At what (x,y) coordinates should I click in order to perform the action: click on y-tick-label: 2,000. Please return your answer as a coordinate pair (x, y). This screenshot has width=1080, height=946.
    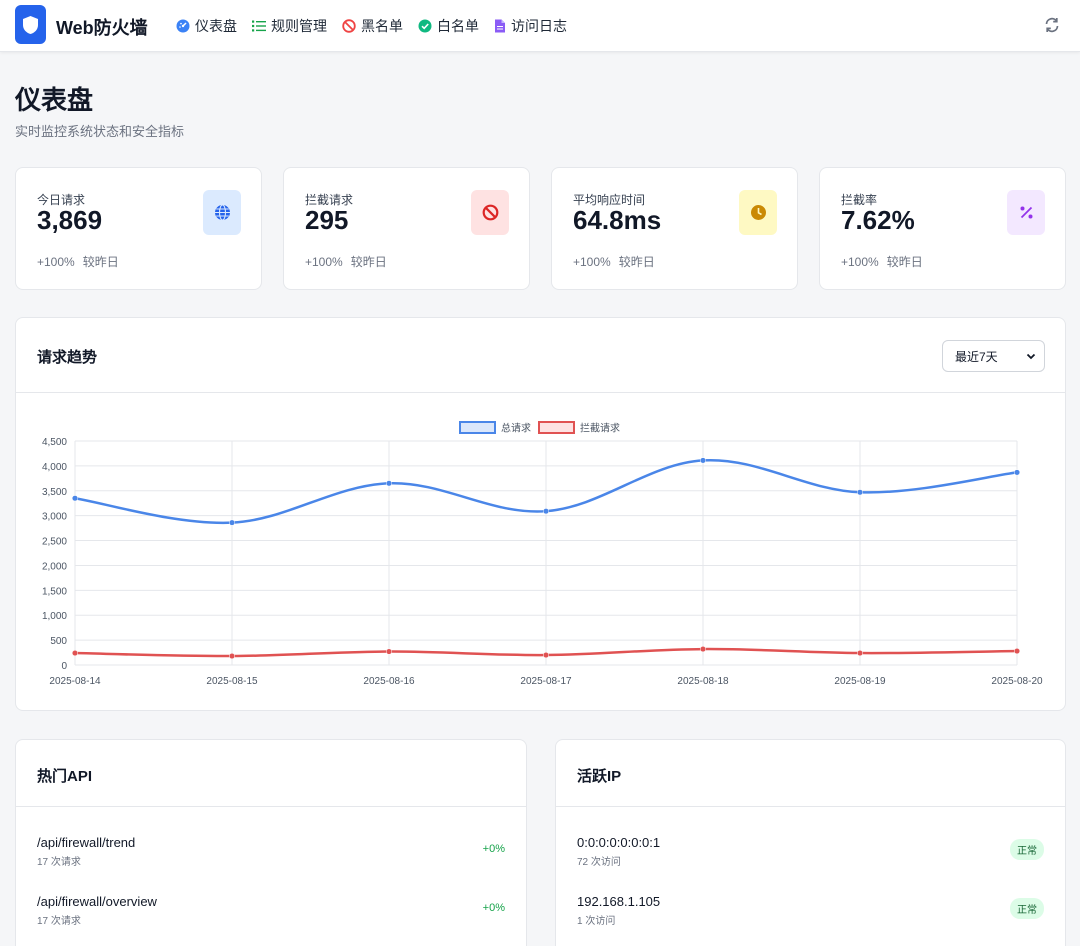
    Looking at the image, I should click on (54, 566).